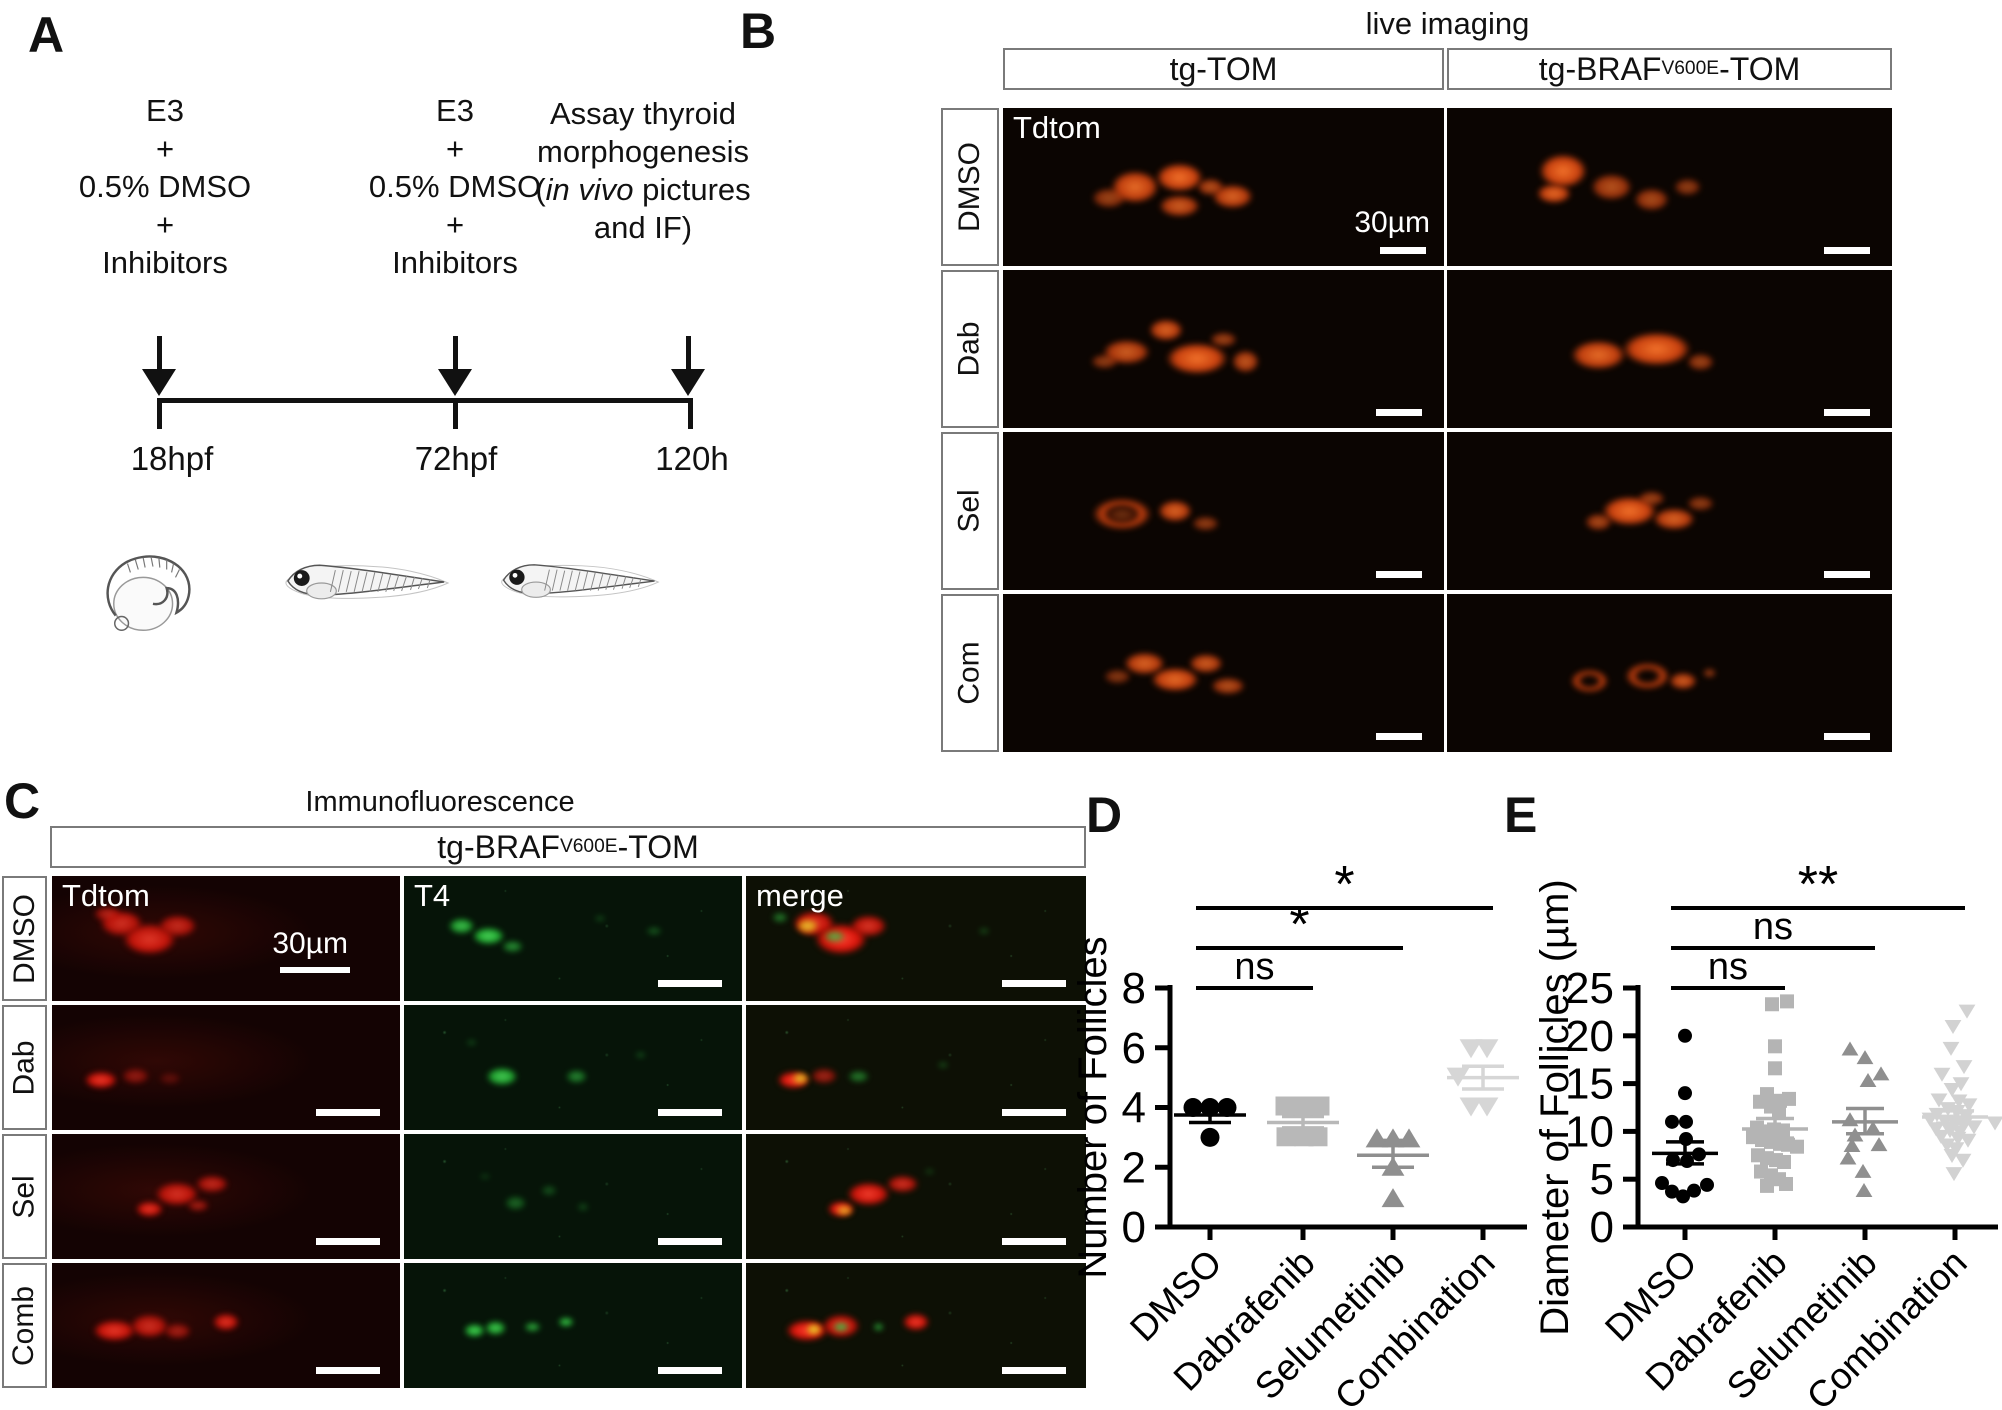 This screenshot has height=1410, width=2002. What do you see at coordinates (424, 400) in the screenshot?
I see `timeline-line` at bounding box center [424, 400].